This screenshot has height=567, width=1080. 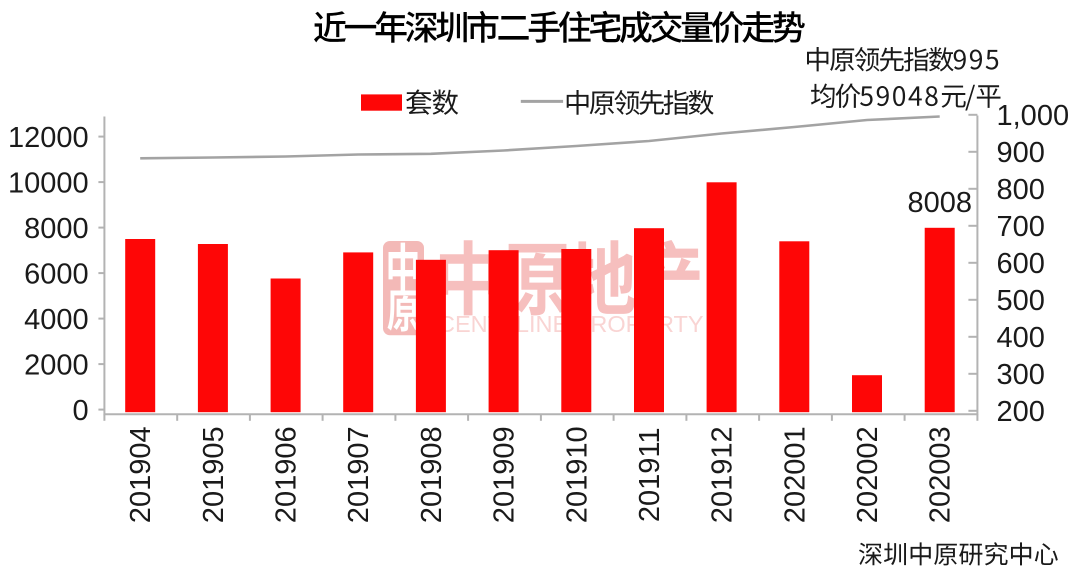 What do you see at coordinates (1021, 227) in the screenshot?
I see `svg-text: 700` at bounding box center [1021, 227].